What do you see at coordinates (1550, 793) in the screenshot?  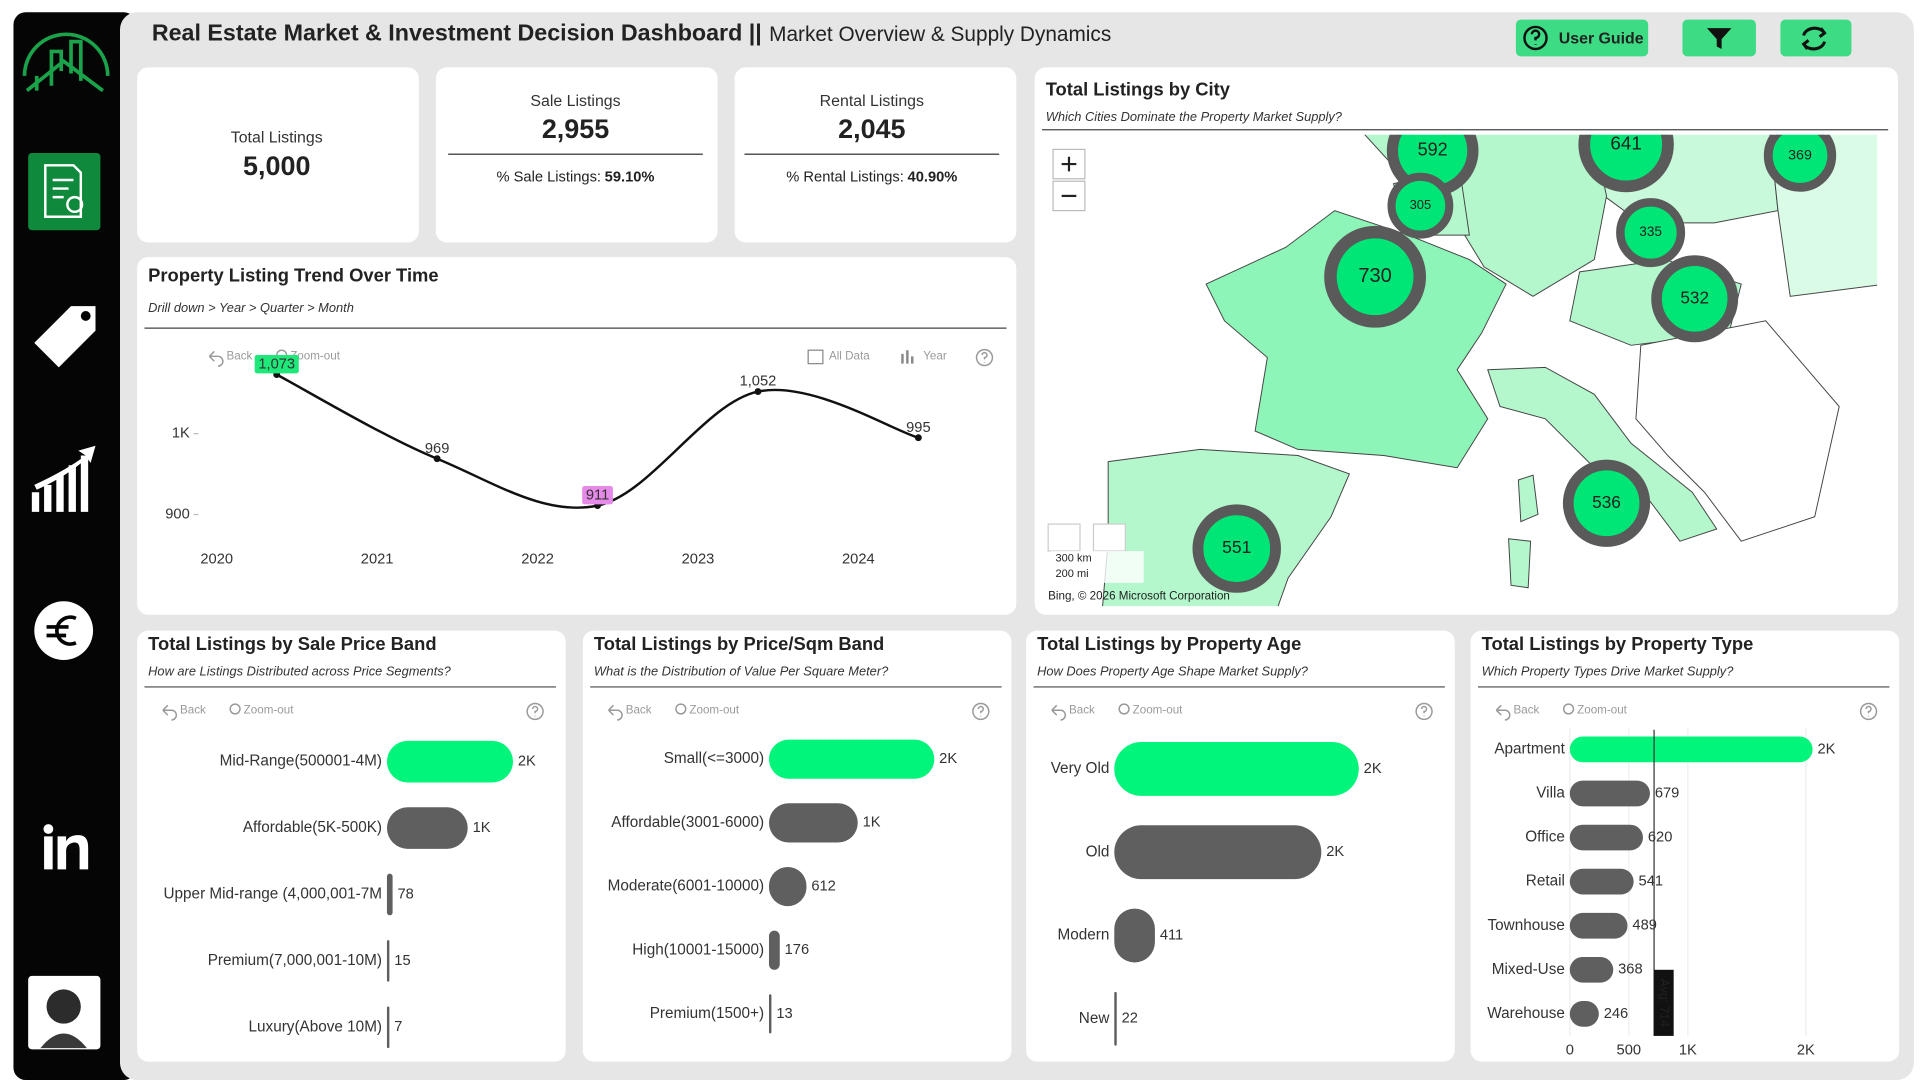 I see `category-label: Villa` at bounding box center [1550, 793].